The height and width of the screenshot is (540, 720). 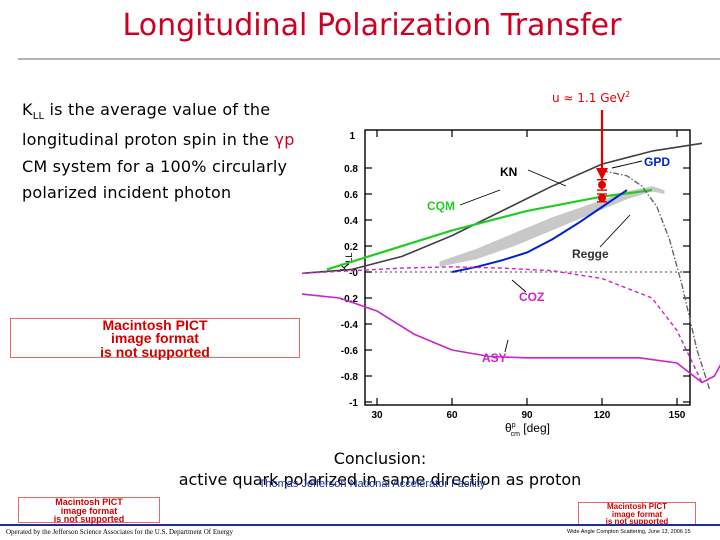 What do you see at coordinates (527, 415) in the screenshot?
I see `x-tick-label: 90` at bounding box center [527, 415].